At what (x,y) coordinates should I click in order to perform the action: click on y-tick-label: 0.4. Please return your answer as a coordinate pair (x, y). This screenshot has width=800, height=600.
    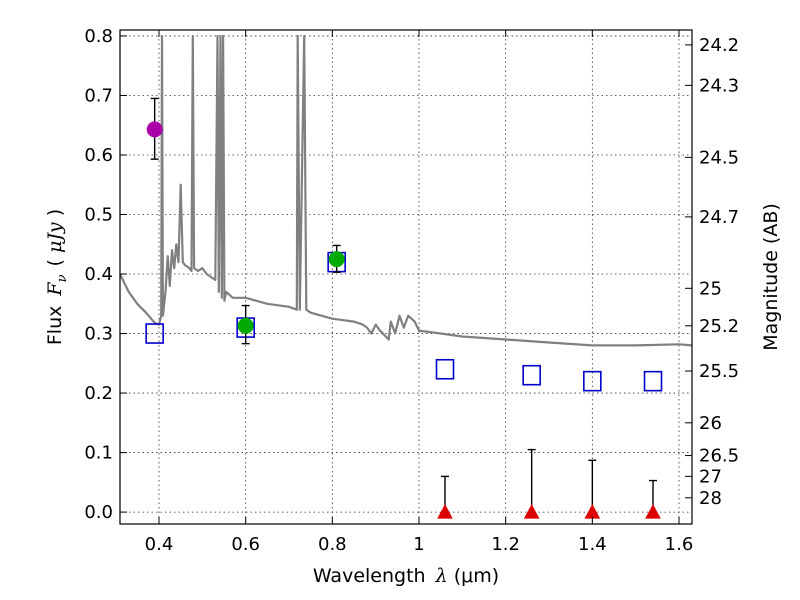
    Looking at the image, I should click on (98, 274).